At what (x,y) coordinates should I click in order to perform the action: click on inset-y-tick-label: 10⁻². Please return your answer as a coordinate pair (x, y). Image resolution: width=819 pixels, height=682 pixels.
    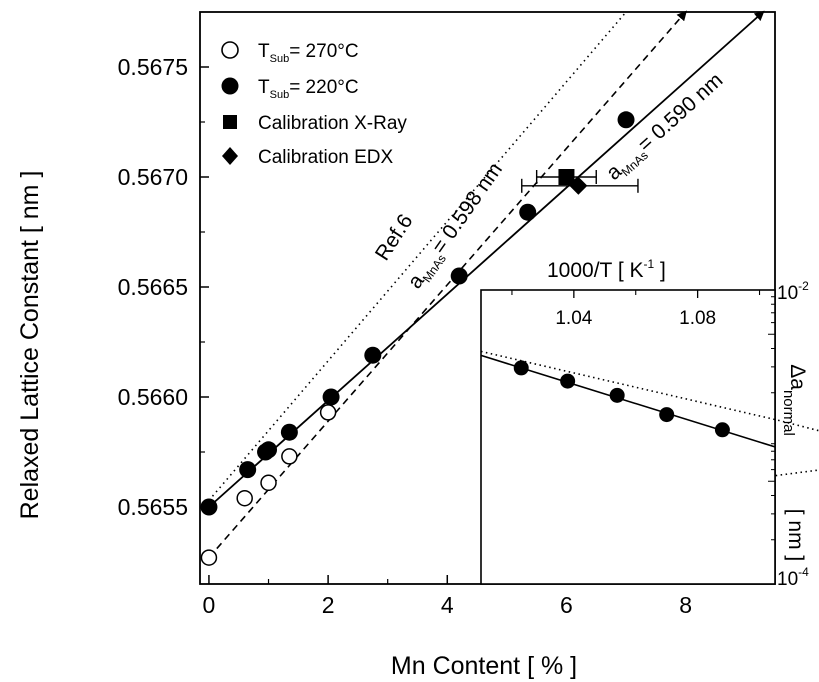
    Looking at the image, I should click on (793, 291).